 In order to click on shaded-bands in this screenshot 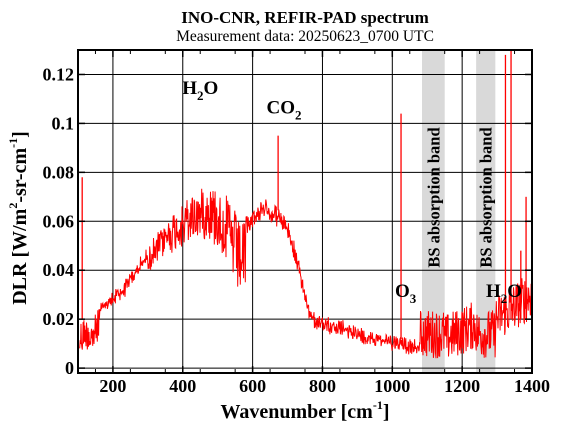, I will do `click(458, 211)`.